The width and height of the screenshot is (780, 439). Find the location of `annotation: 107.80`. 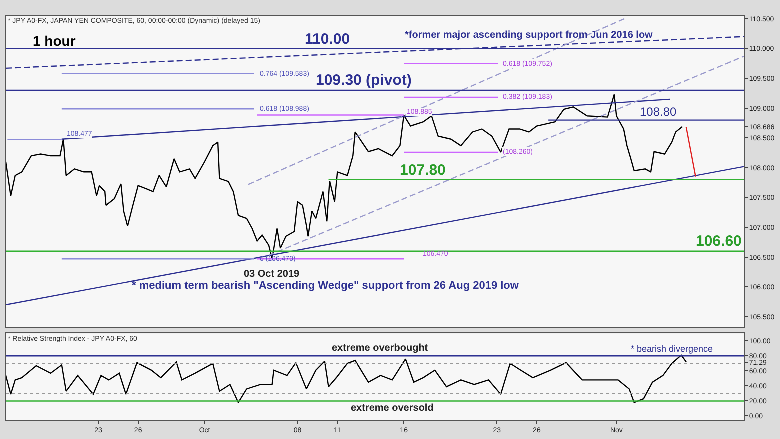

annotation: 107.80 is located at coordinates (423, 170).